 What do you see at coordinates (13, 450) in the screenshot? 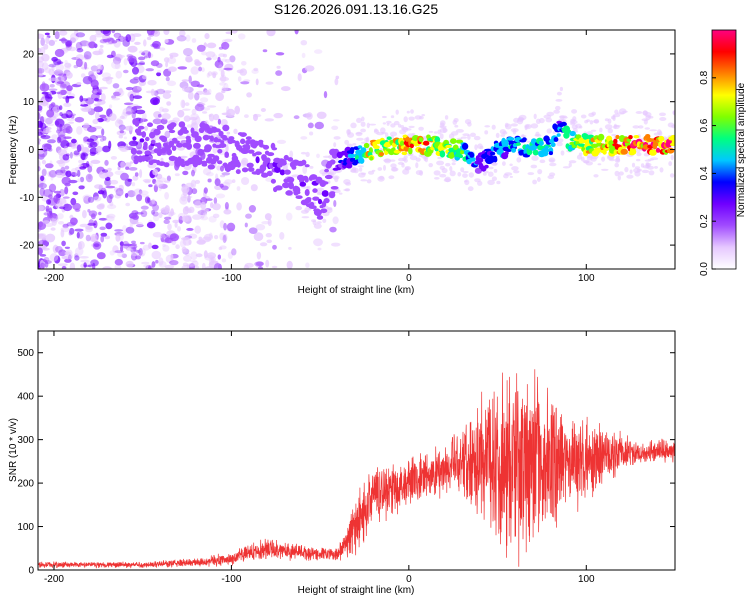
I see `snr-ylabel: SNR (10 * v/v)` at bounding box center [13, 450].